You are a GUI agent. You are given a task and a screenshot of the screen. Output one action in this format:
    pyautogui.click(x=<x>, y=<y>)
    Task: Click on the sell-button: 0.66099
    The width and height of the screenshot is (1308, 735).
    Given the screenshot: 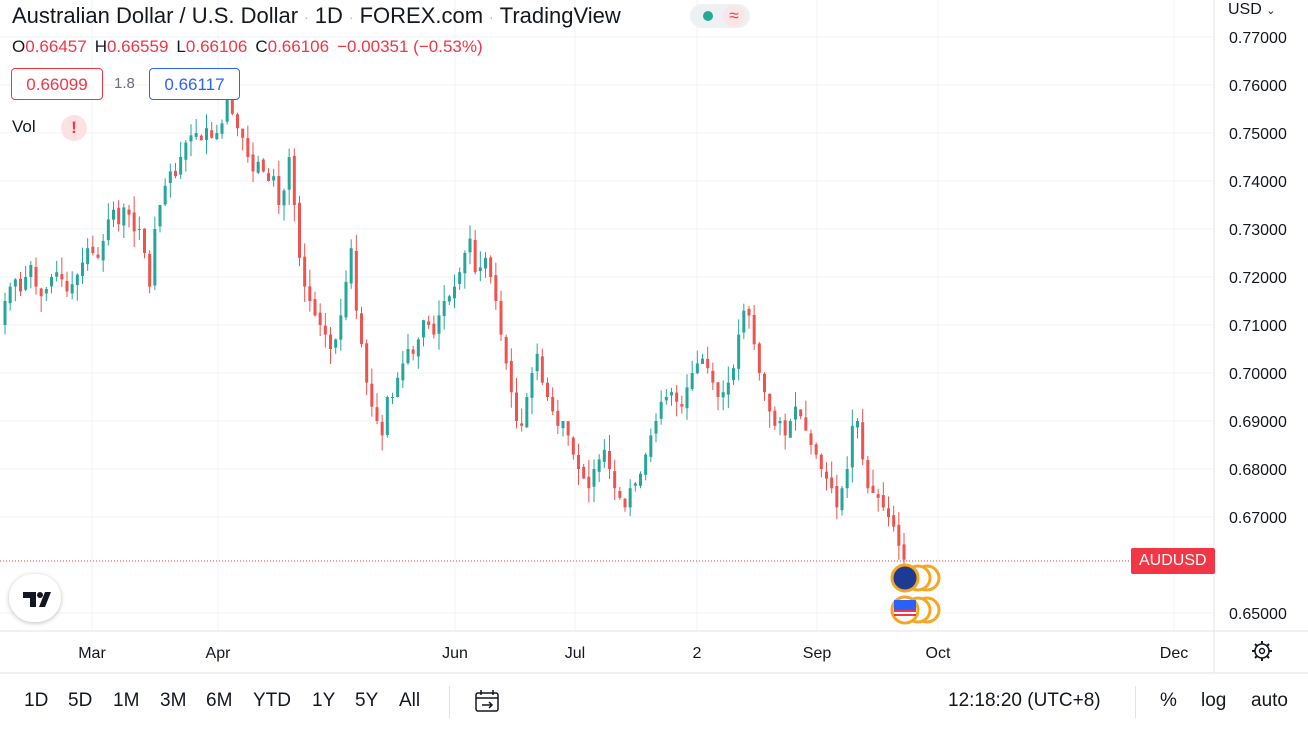 What is the action you would take?
    pyautogui.click(x=57, y=84)
    